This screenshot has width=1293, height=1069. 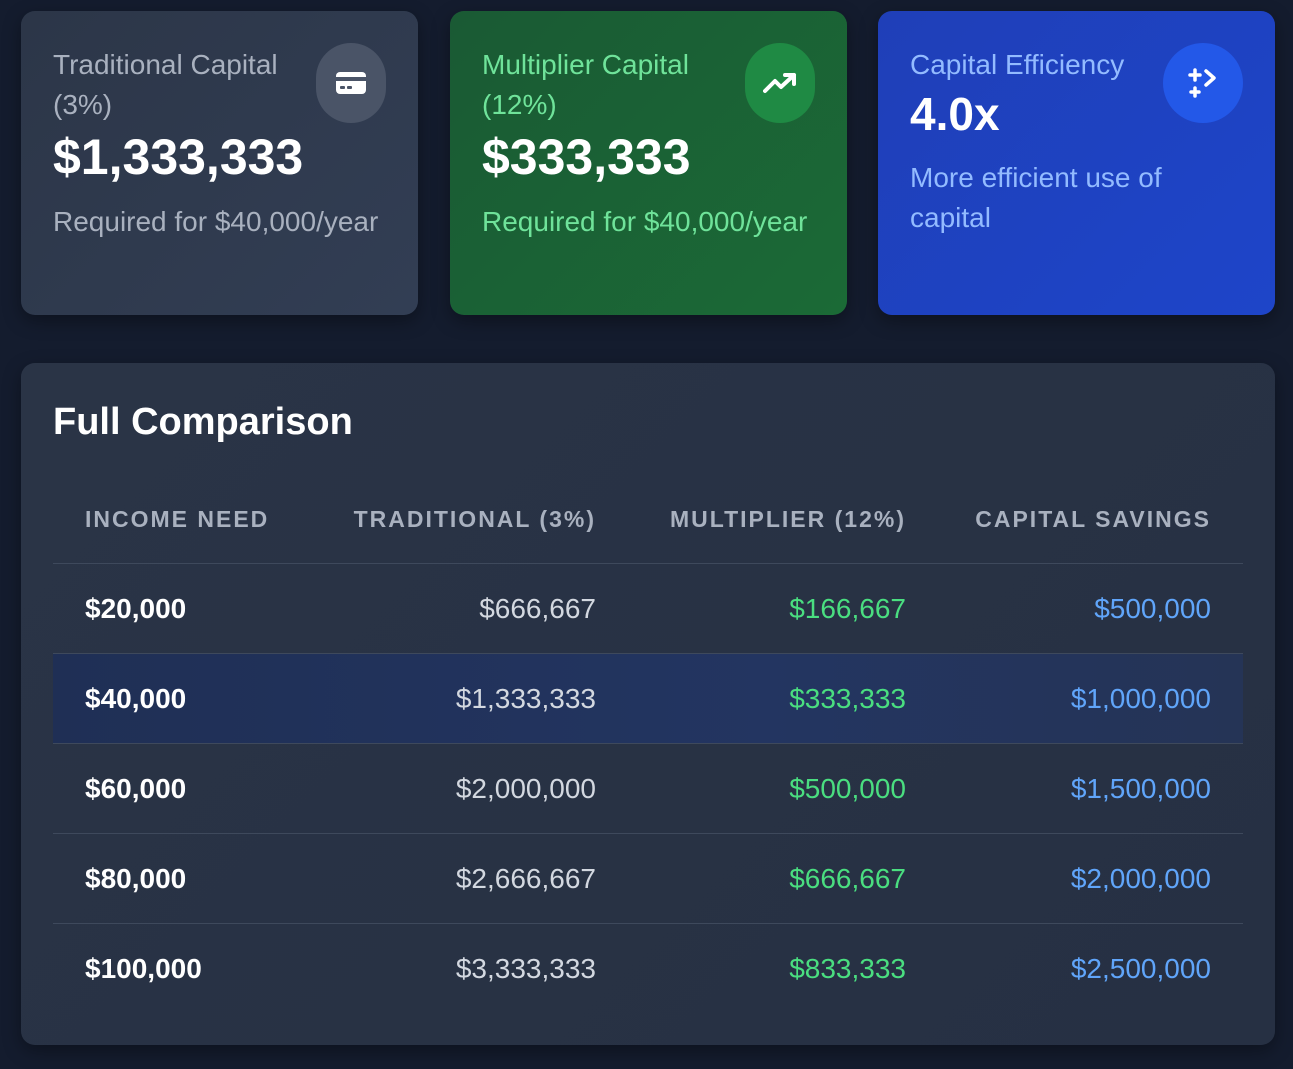 What do you see at coordinates (1140, 968) in the screenshot?
I see `savings-cell: $2,500,000` at bounding box center [1140, 968].